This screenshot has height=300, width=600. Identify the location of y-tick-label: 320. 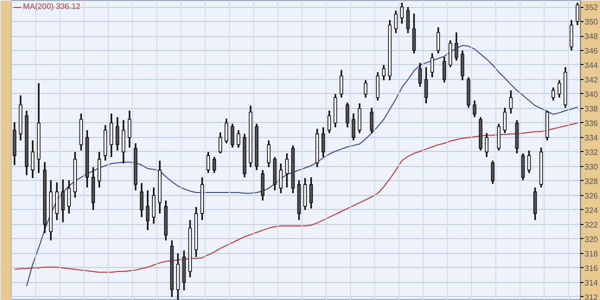
(591, 239).